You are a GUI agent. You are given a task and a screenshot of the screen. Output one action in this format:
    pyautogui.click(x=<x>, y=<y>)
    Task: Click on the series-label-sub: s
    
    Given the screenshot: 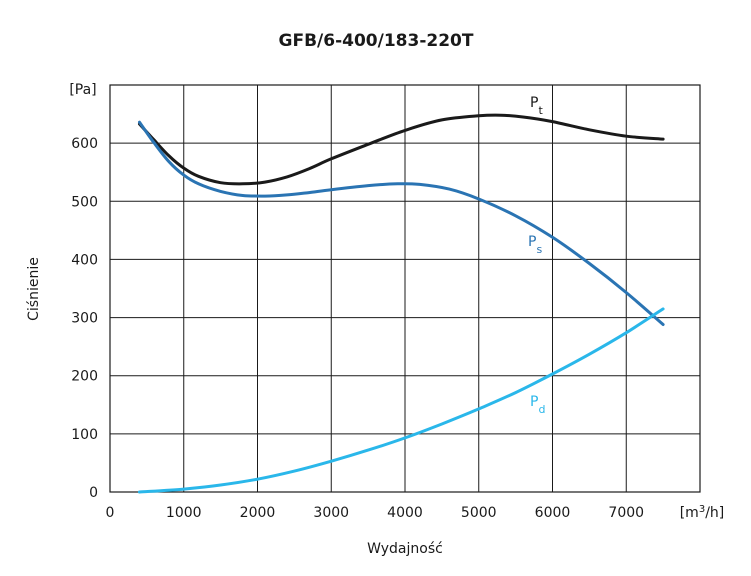 What is the action you would take?
    pyautogui.click(x=539, y=249)
    